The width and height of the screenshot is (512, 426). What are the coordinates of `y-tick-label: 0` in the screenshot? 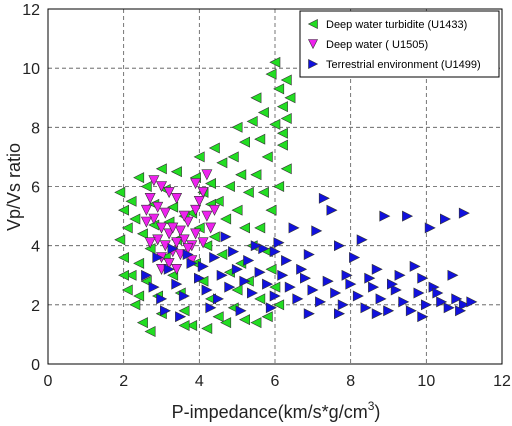 It's located at (35, 365).